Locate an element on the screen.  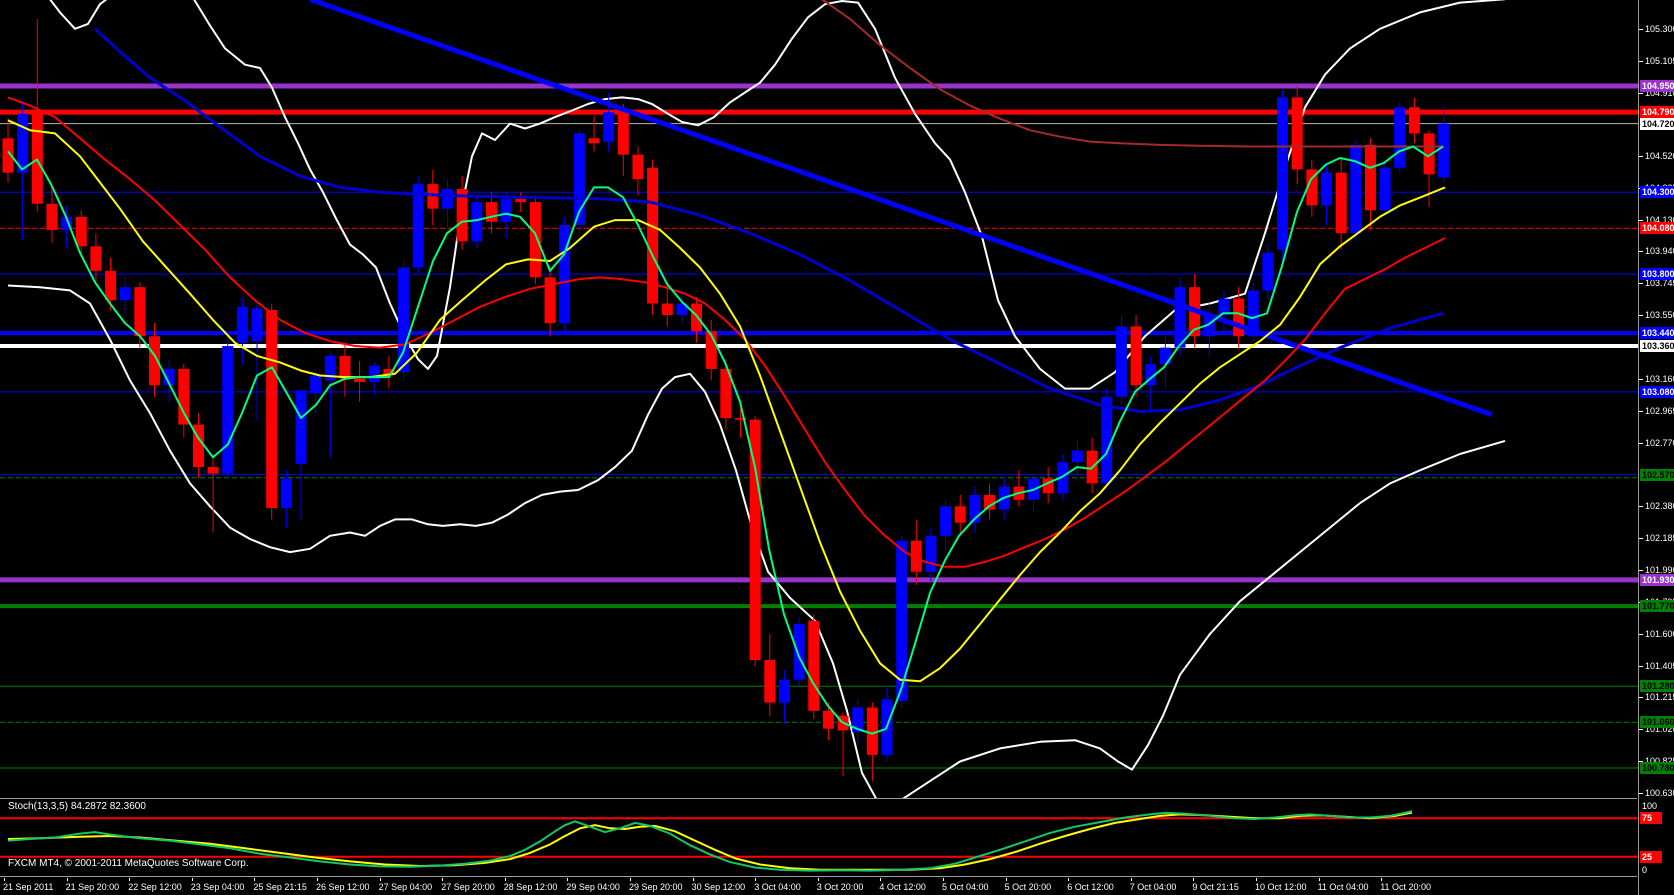
time-tick-label: 11 Oct 20:00 is located at coordinates (1406, 887).